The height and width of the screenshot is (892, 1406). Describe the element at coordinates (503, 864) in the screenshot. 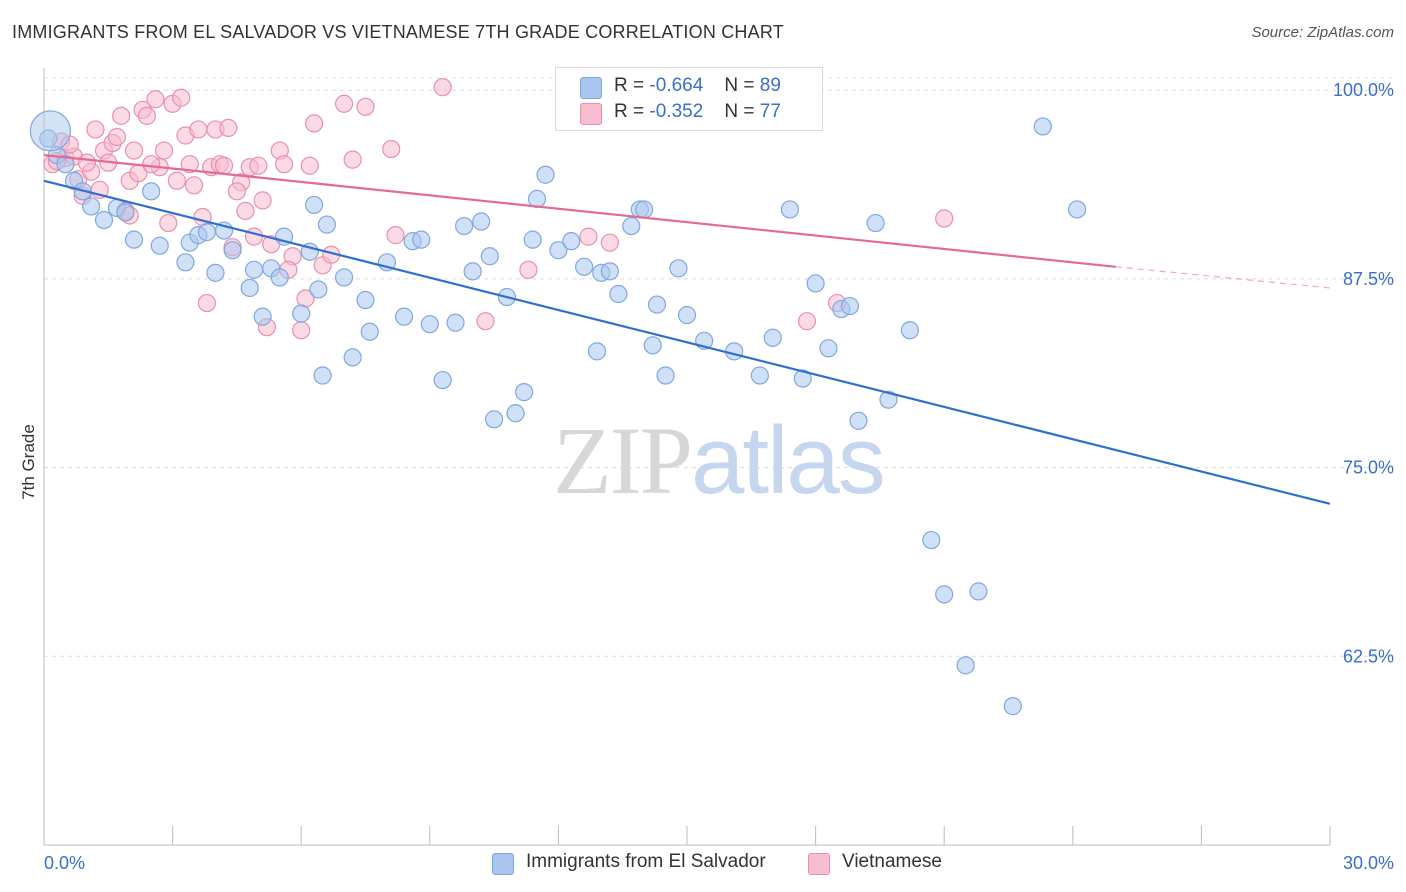

I see `series-swatch-blue` at that location.